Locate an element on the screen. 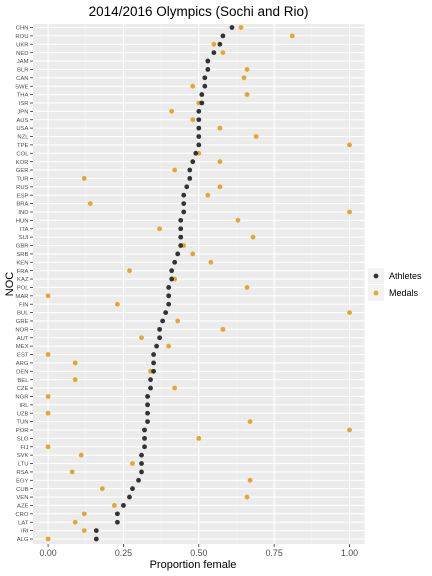 The image size is (432, 576). x-tick-label: 0.75 is located at coordinates (274, 553).